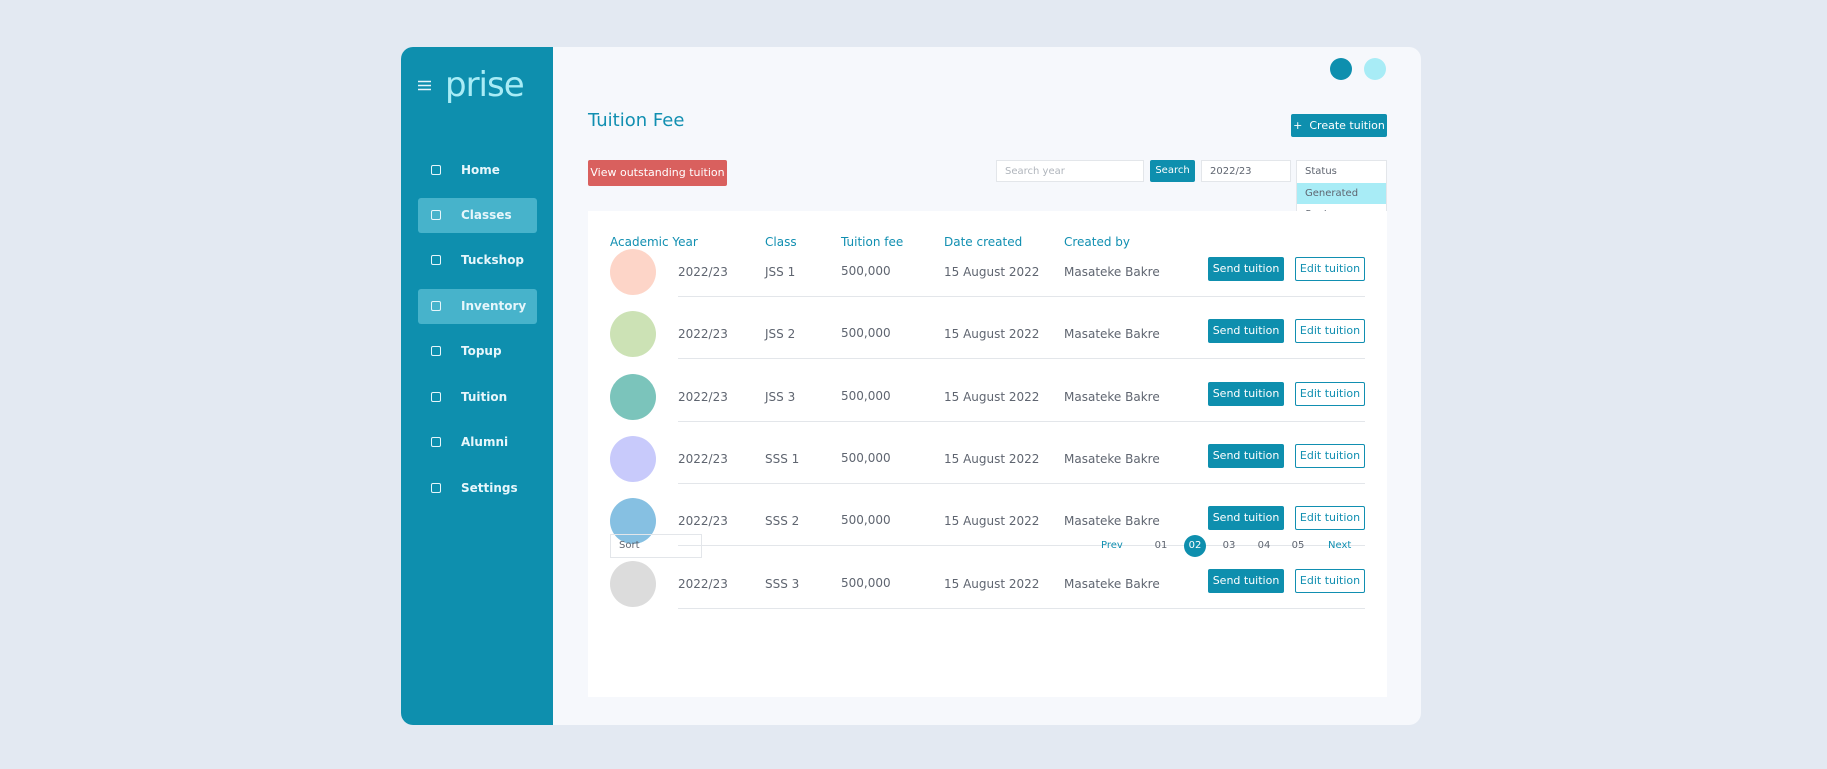 This screenshot has width=1827, height=769. Describe the element at coordinates (477, 306) in the screenshot. I see `nav-item: Inventory` at that location.